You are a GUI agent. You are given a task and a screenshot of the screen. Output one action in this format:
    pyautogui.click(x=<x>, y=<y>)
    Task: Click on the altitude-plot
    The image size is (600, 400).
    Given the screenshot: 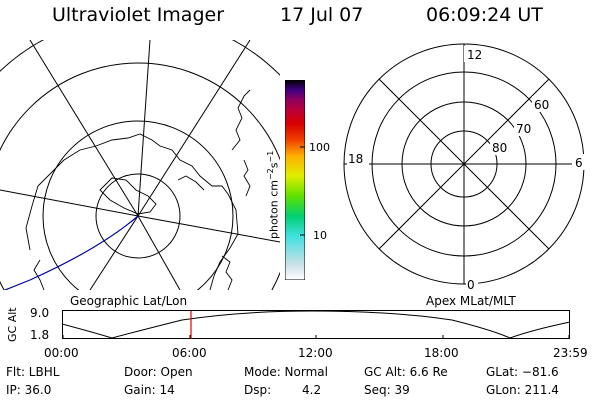 What is the action you would take?
    pyautogui.click(x=316, y=324)
    